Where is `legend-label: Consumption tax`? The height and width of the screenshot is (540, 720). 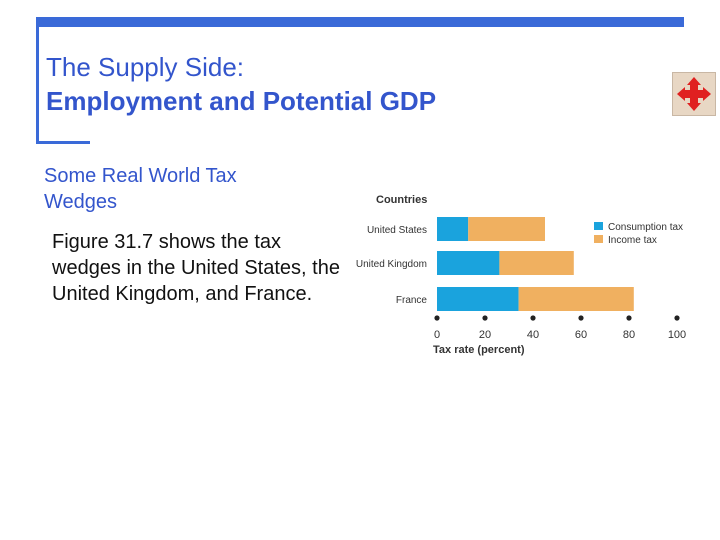 legend-label: Consumption tax is located at coordinates (645, 227).